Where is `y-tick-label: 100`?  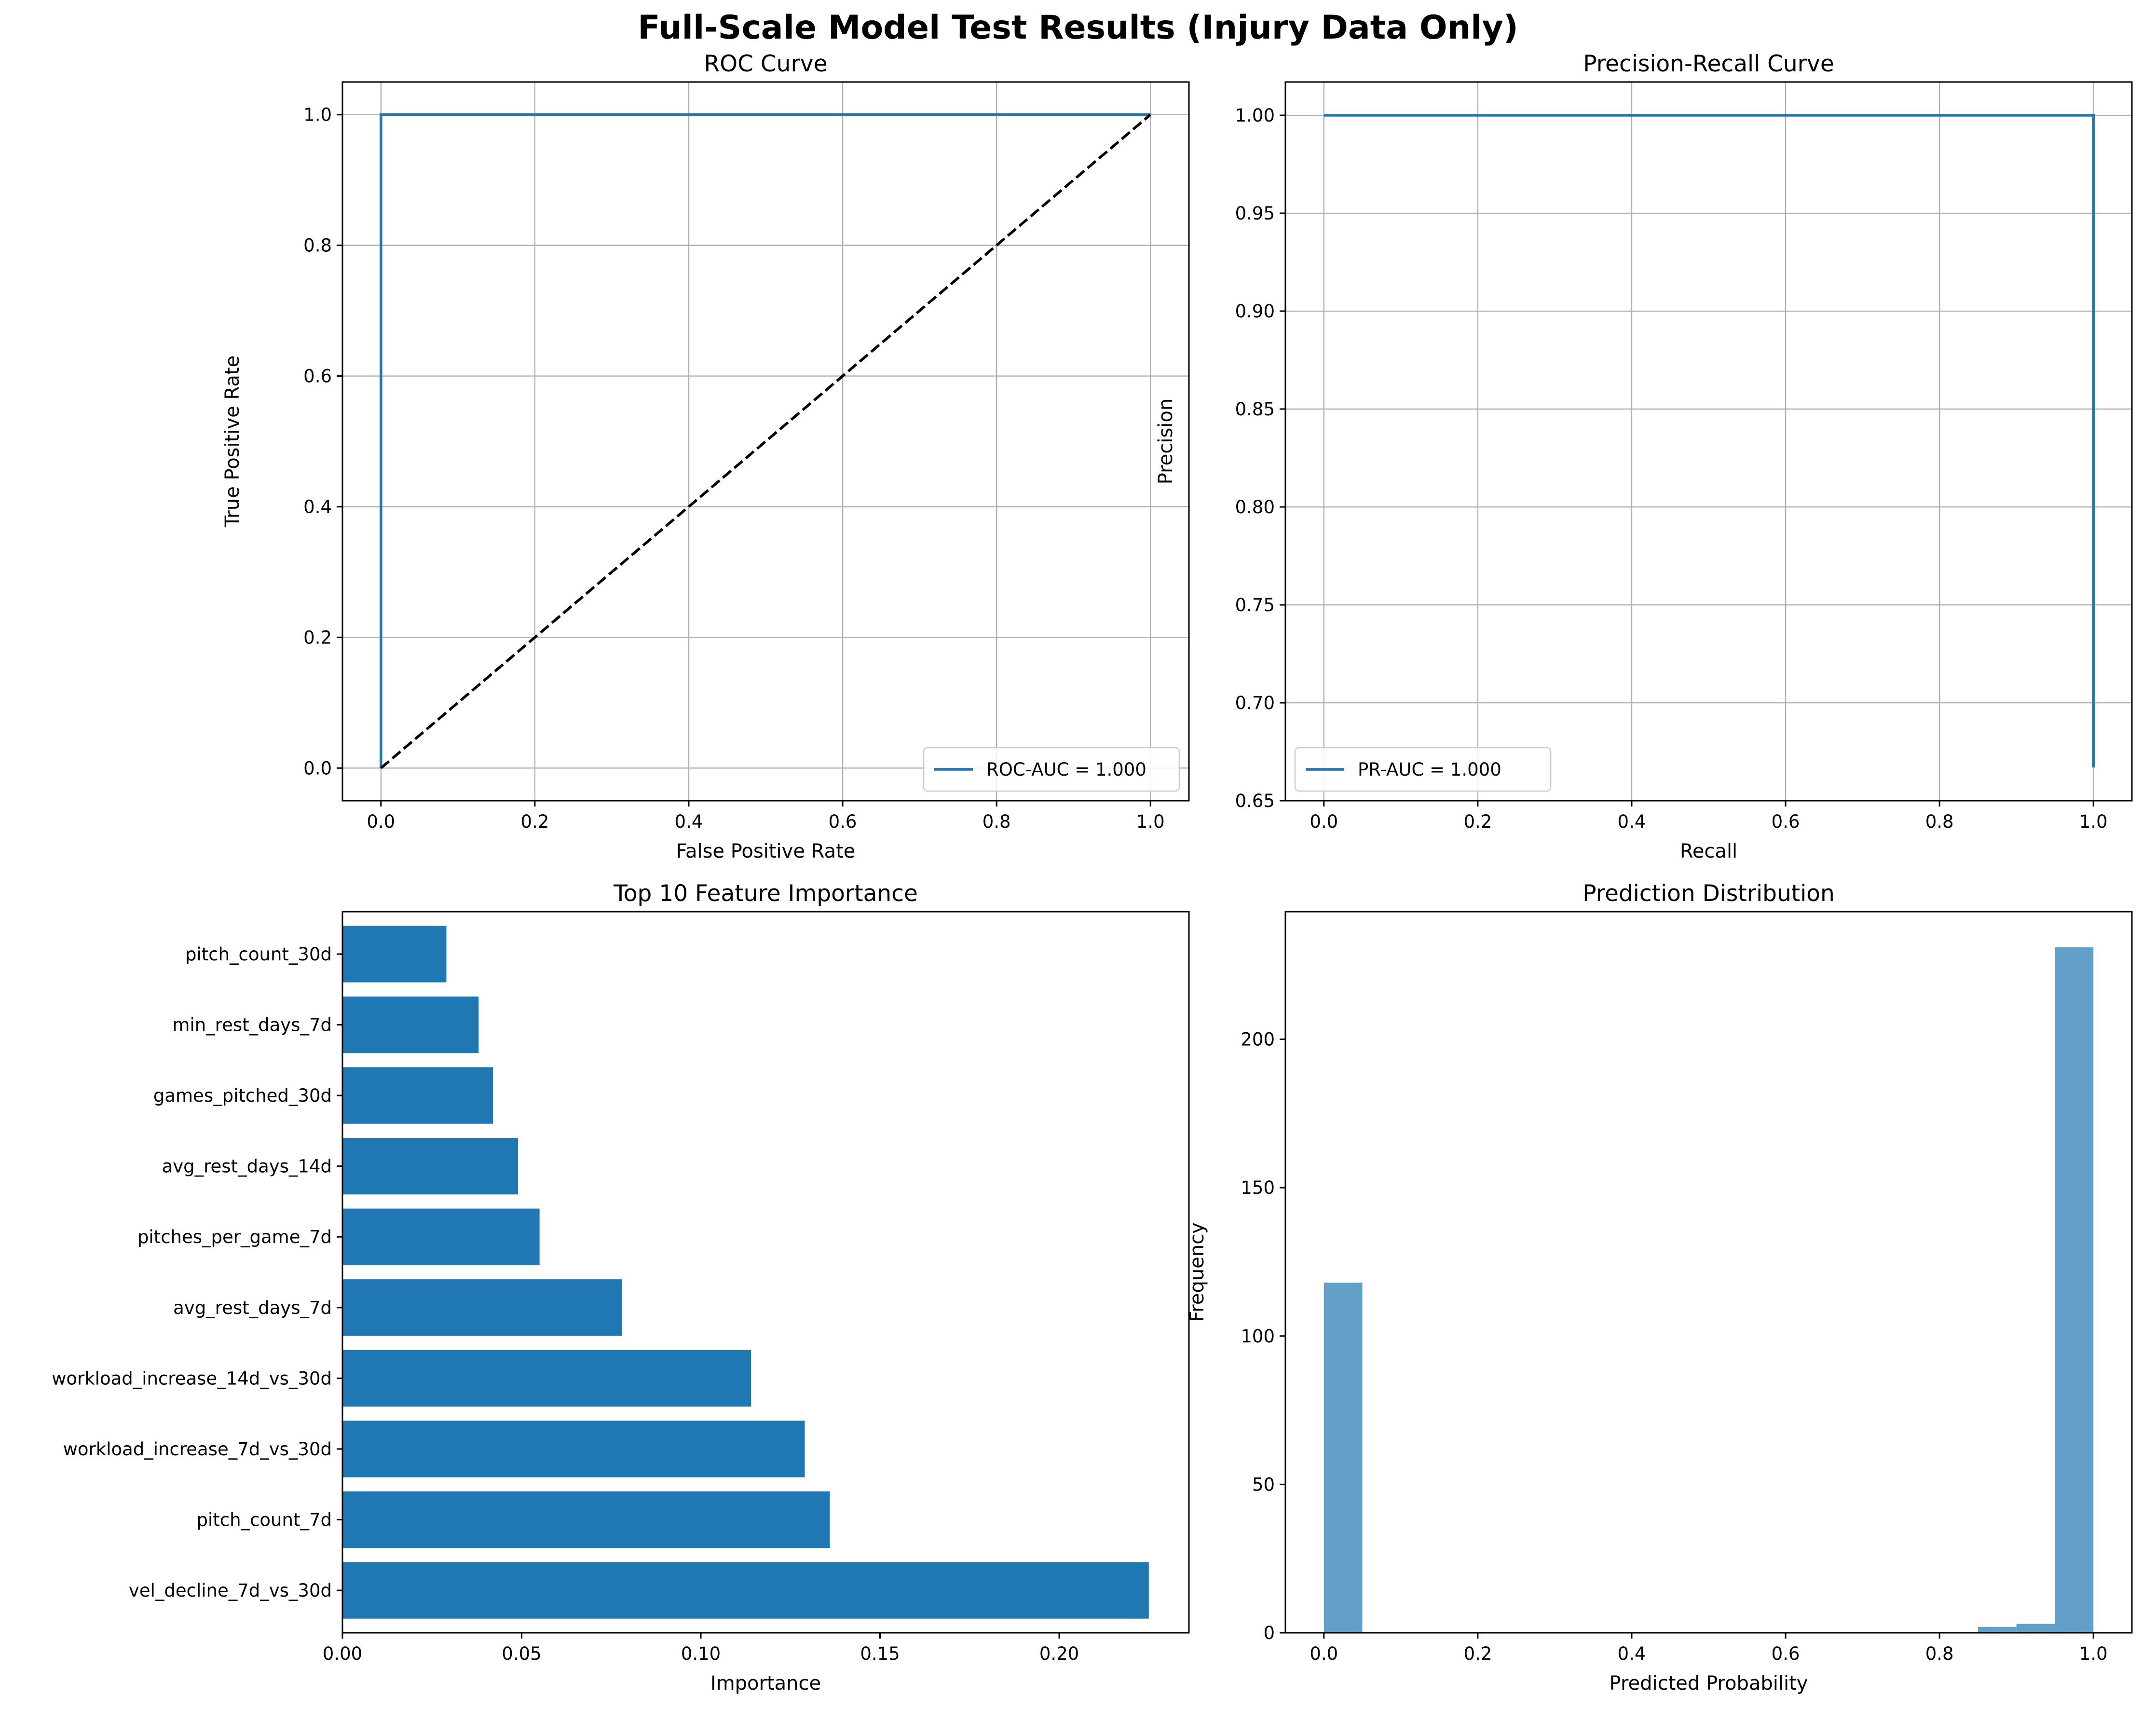 y-tick-label: 100 is located at coordinates (1258, 1336).